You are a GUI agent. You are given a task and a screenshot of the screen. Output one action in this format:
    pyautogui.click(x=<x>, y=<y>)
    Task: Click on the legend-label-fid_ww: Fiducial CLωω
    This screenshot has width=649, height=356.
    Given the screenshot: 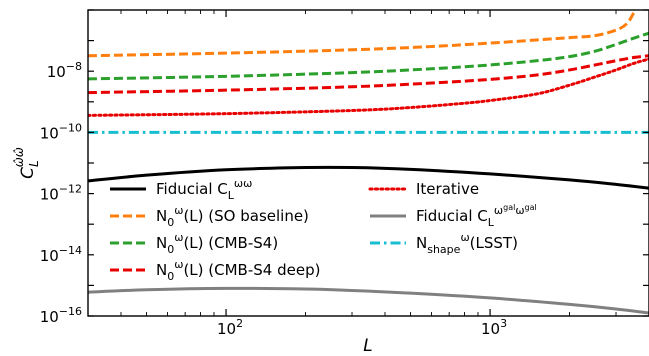 What is the action you would take?
    pyautogui.click(x=204, y=189)
    